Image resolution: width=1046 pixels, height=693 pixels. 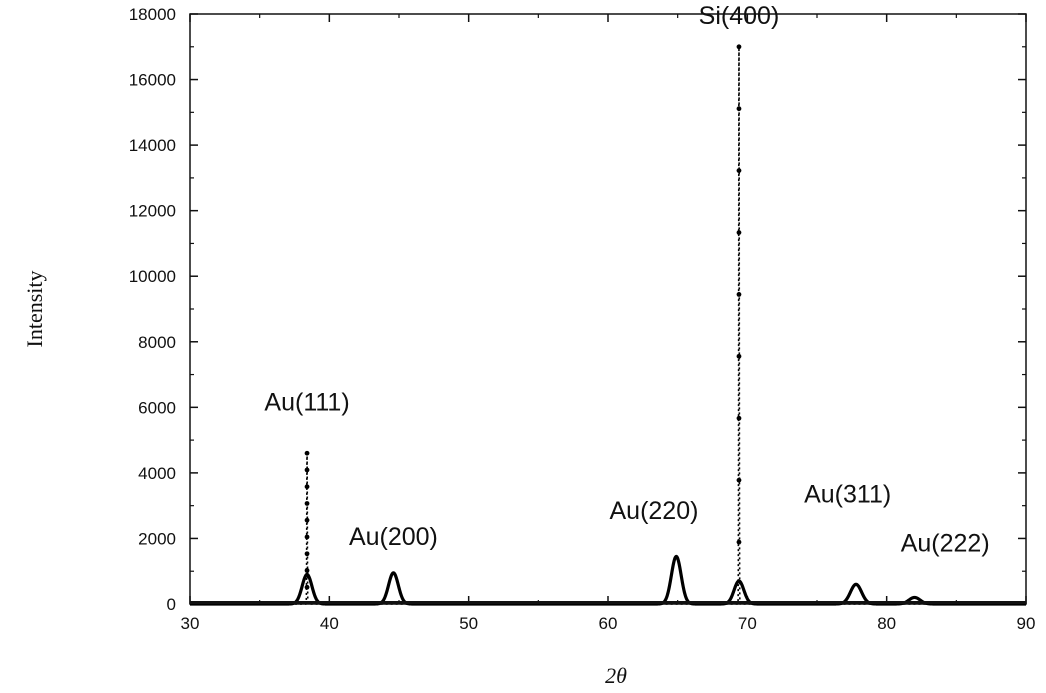 I want to click on y-tick-label: 4000, so click(x=157, y=473).